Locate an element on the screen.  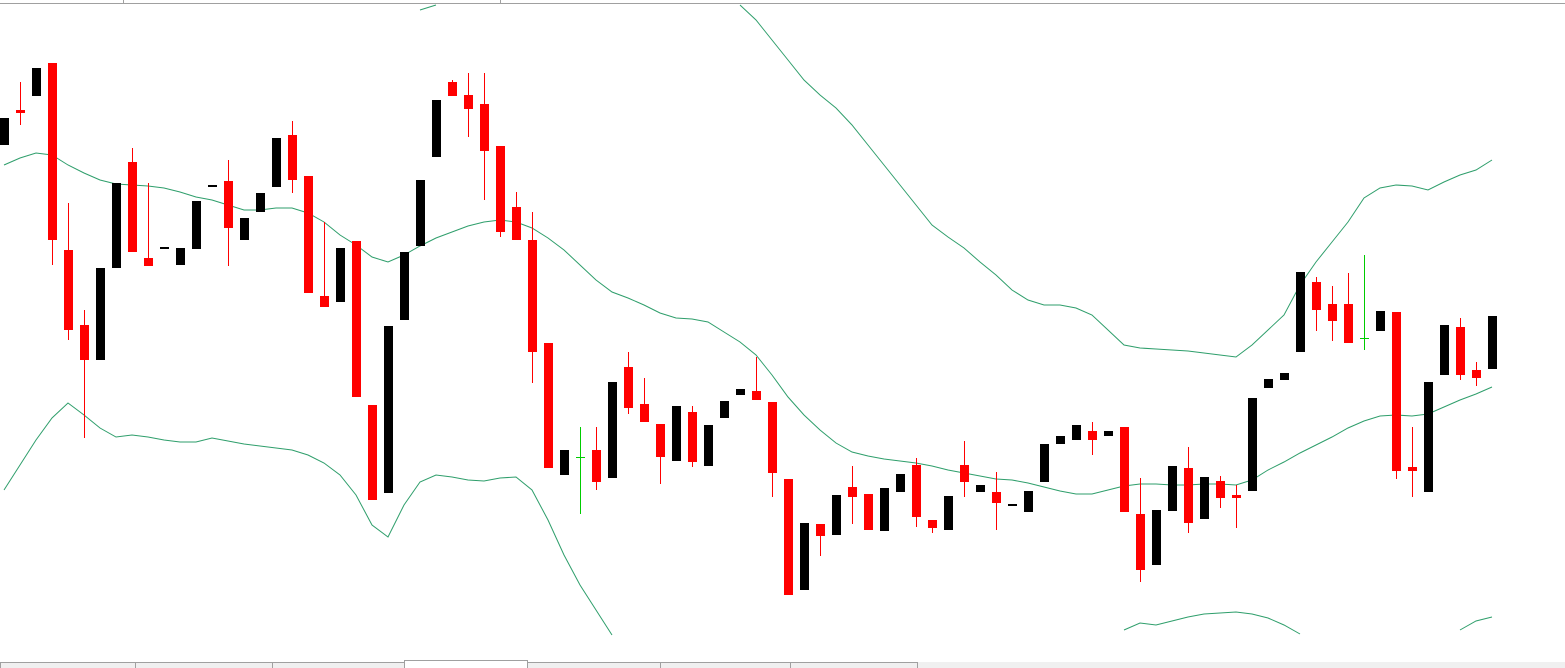
tab-active is located at coordinates (466, 664).